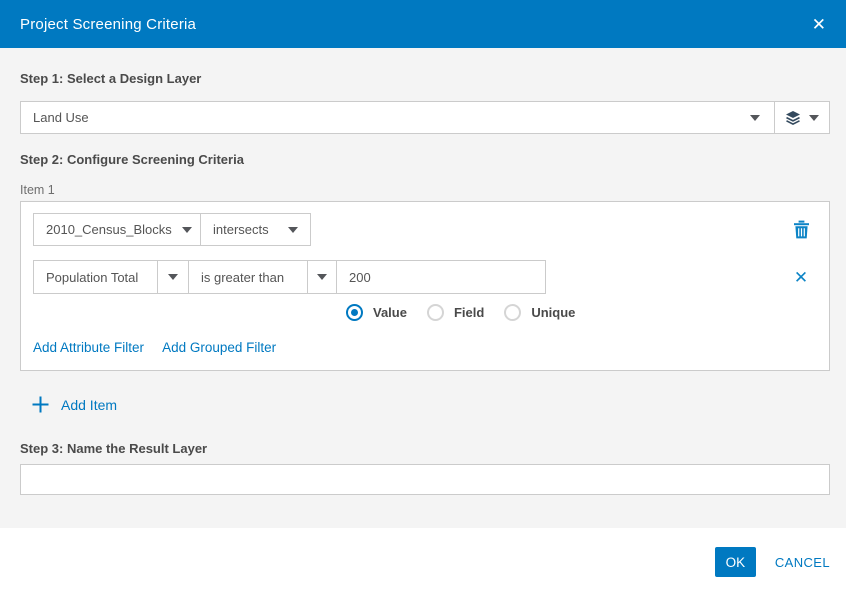 This screenshot has height=596, width=846. Describe the element at coordinates (802, 562) in the screenshot. I see `cancel-button: CANCEL` at that location.